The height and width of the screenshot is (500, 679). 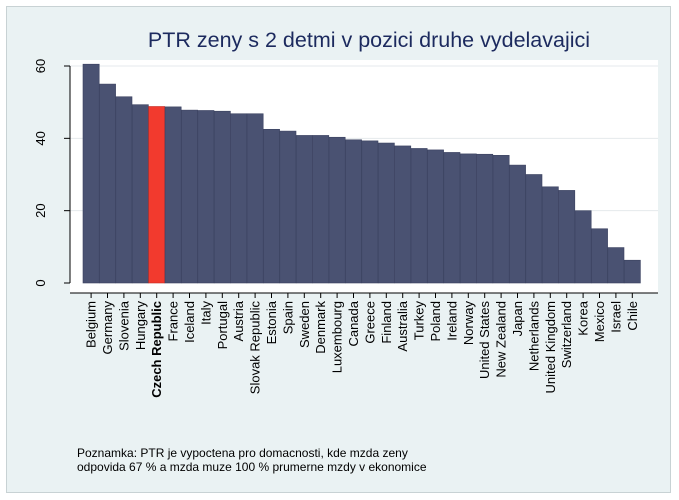 What do you see at coordinates (123, 325) in the screenshot?
I see `x-tick-label: Slovenia` at bounding box center [123, 325].